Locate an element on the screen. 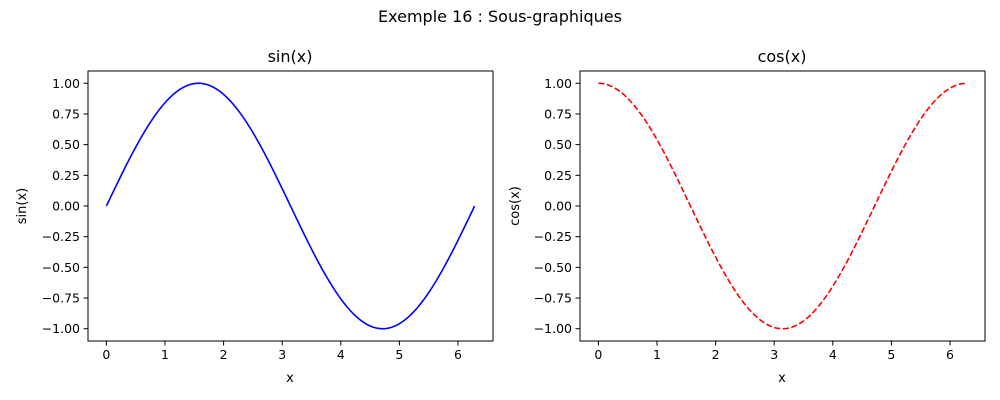  subplot-title: sin(x) is located at coordinates (290, 56).